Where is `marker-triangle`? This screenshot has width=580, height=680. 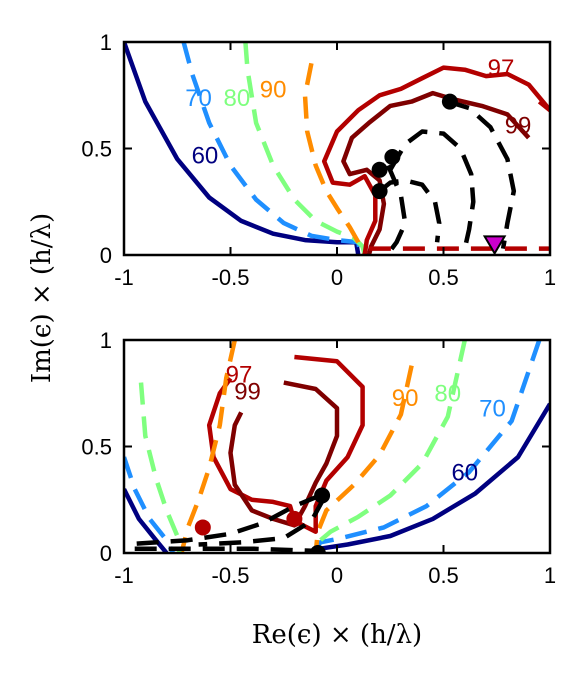
marker-triangle is located at coordinates (494, 245).